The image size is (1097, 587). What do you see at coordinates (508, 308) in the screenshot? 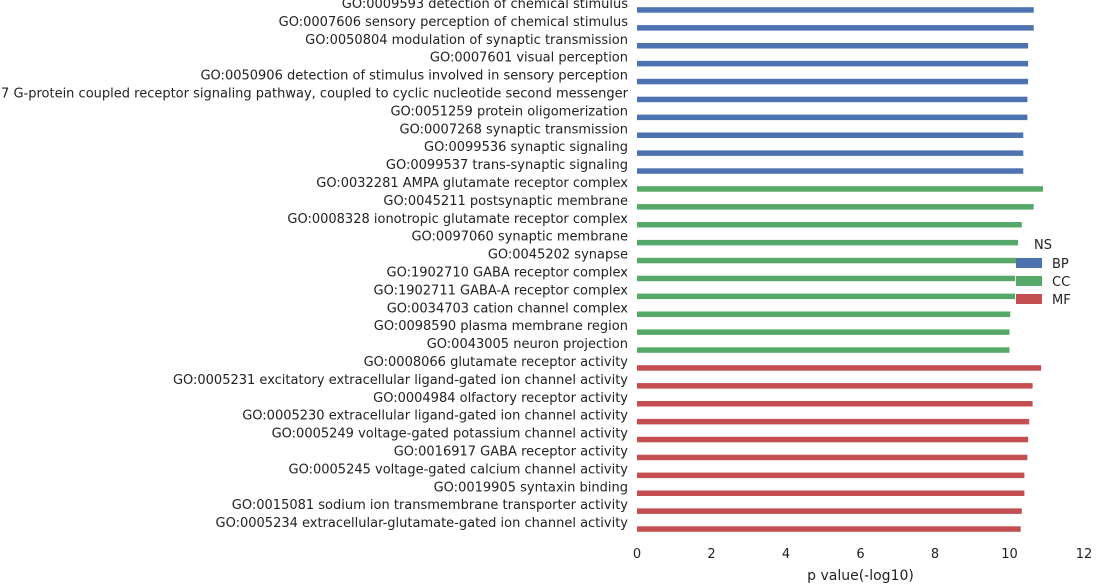
I see `category-label: GO:0034703 cation channel complex` at bounding box center [508, 308].